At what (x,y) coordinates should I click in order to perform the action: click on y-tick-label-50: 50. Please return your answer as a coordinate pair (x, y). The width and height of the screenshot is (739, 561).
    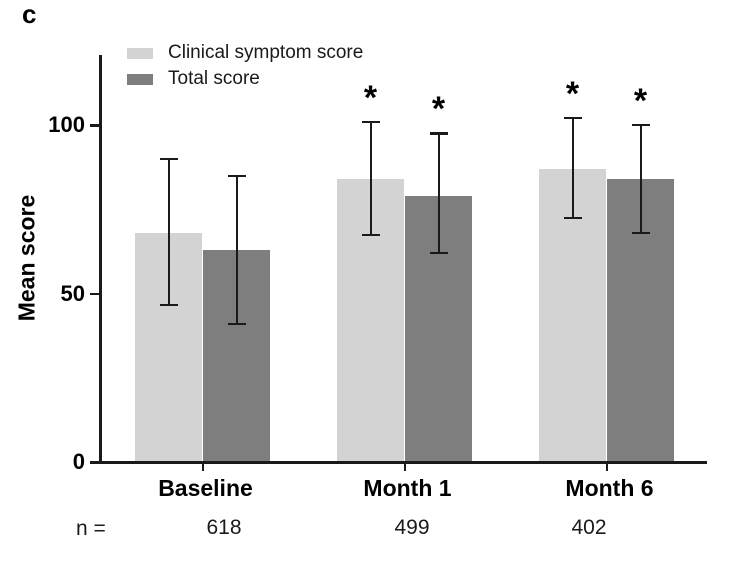
    Looking at the image, I should click on (72, 293).